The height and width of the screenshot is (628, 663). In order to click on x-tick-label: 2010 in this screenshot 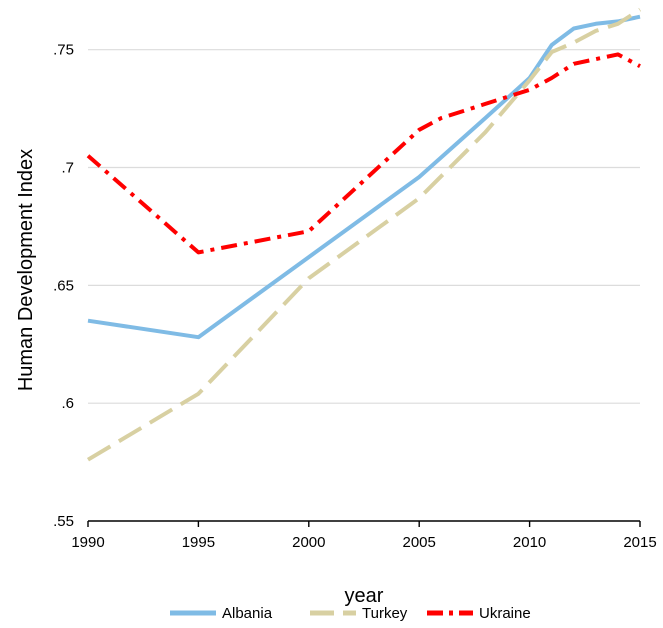, I will do `click(529, 542)`.